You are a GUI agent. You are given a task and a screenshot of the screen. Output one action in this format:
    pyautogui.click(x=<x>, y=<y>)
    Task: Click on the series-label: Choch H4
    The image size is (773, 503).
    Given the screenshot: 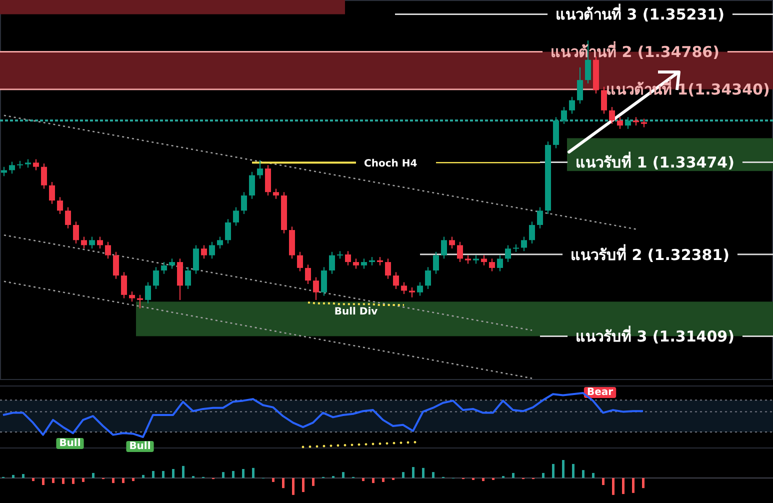 What is the action you would take?
    pyautogui.click(x=391, y=164)
    